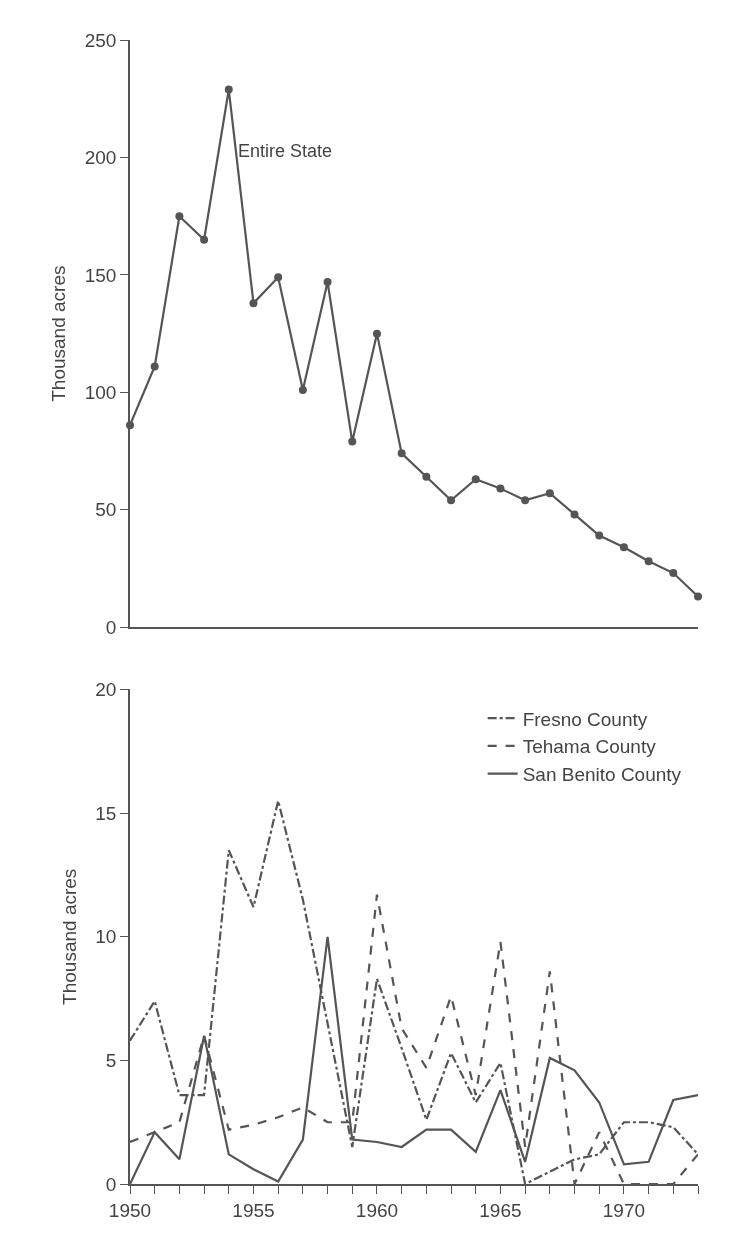  What do you see at coordinates (130, 1210) in the screenshot?
I see `x-tick-label: 1950` at bounding box center [130, 1210].